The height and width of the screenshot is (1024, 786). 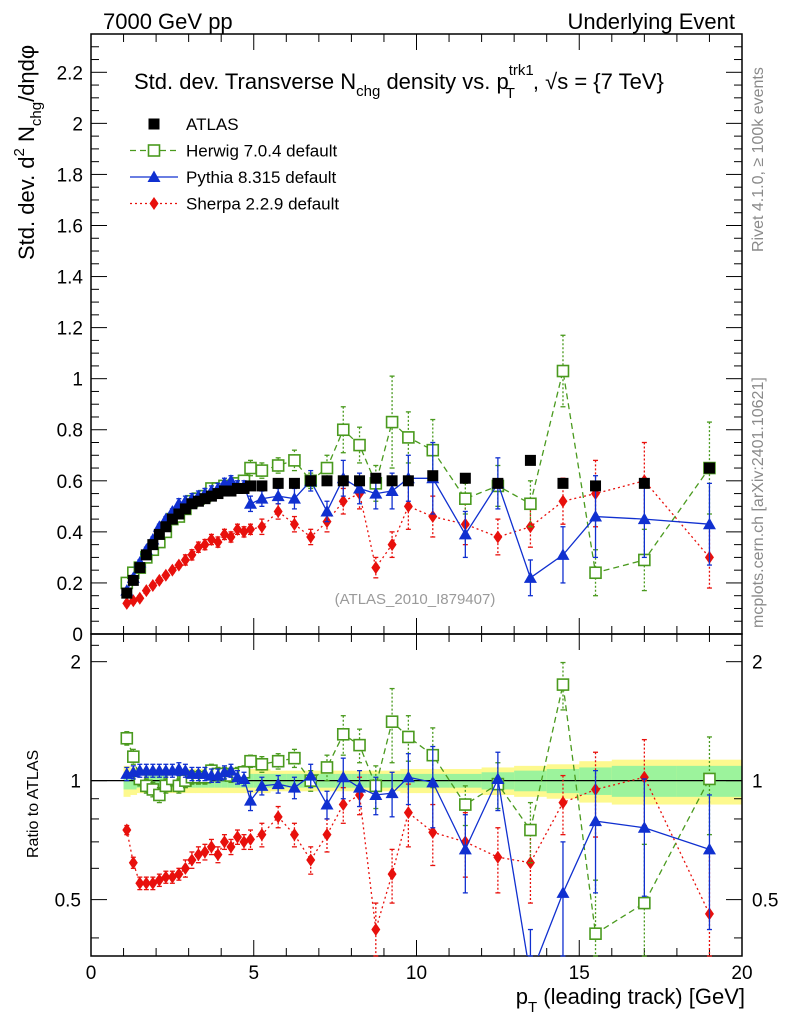 I want to click on header-right: Underlying Event, so click(x=651, y=21).